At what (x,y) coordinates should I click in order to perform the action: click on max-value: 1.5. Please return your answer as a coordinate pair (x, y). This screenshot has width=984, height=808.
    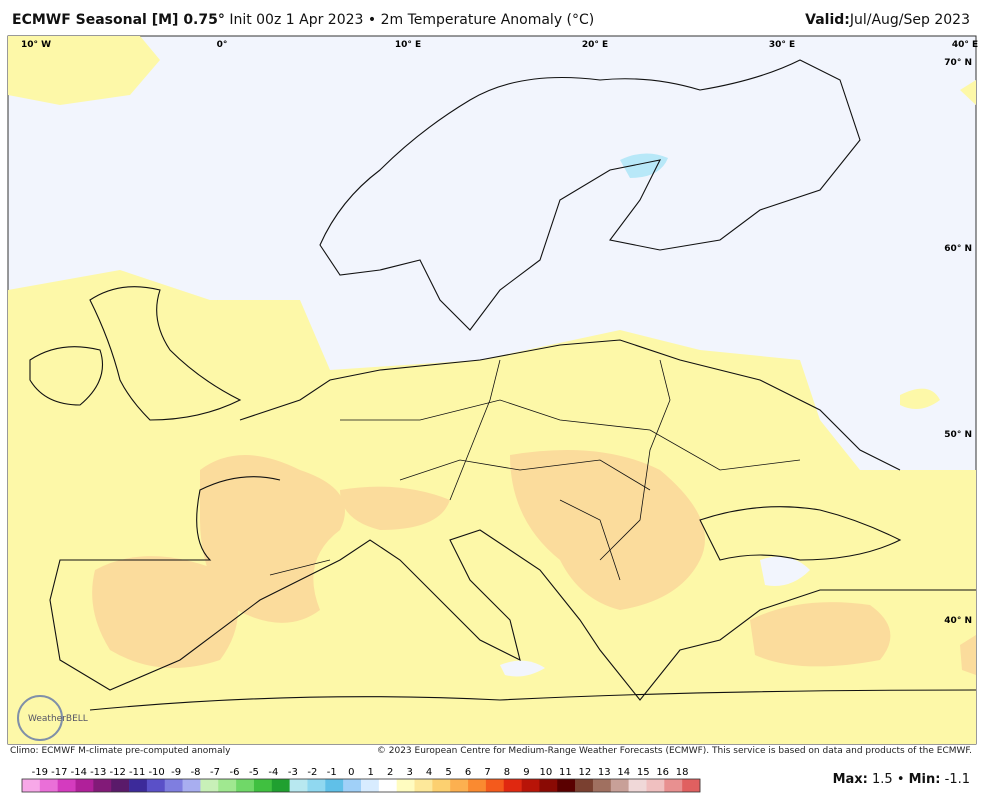
    Looking at the image, I should click on (882, 779).